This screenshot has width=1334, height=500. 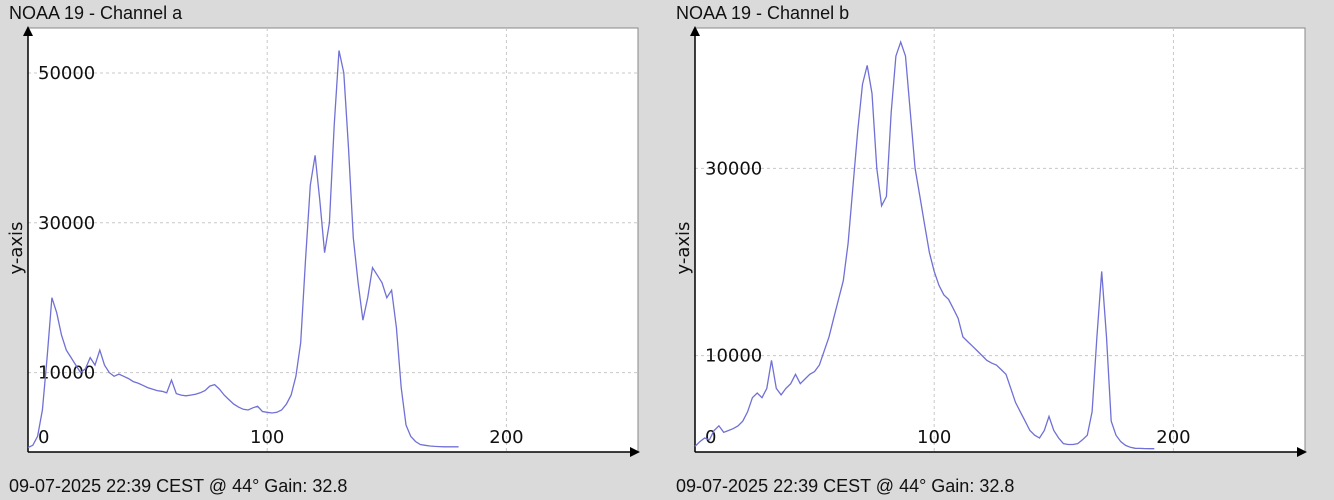 What do you see at coordinates (66, 73) in the screenshot?
I see `y-tick-label: 50000` at bounding box center [66, 73].